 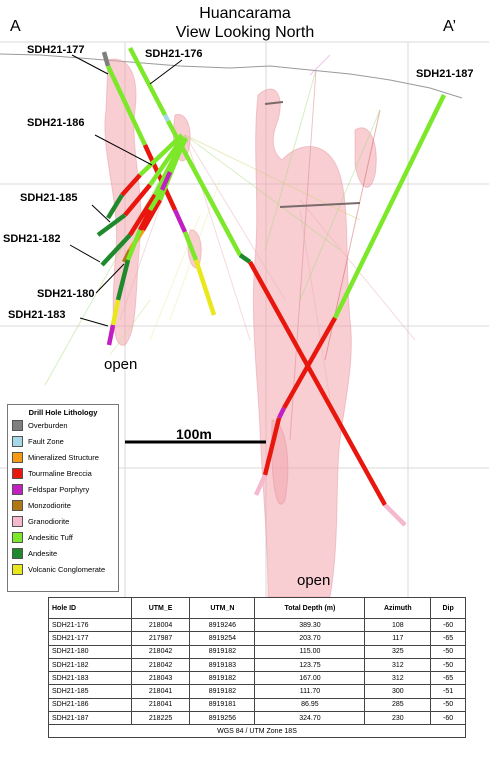 What do you see at coordinates (245, 32) in the screenshot?
I see `section-subtitle: View Looking North` at bounding box center [245, 32].